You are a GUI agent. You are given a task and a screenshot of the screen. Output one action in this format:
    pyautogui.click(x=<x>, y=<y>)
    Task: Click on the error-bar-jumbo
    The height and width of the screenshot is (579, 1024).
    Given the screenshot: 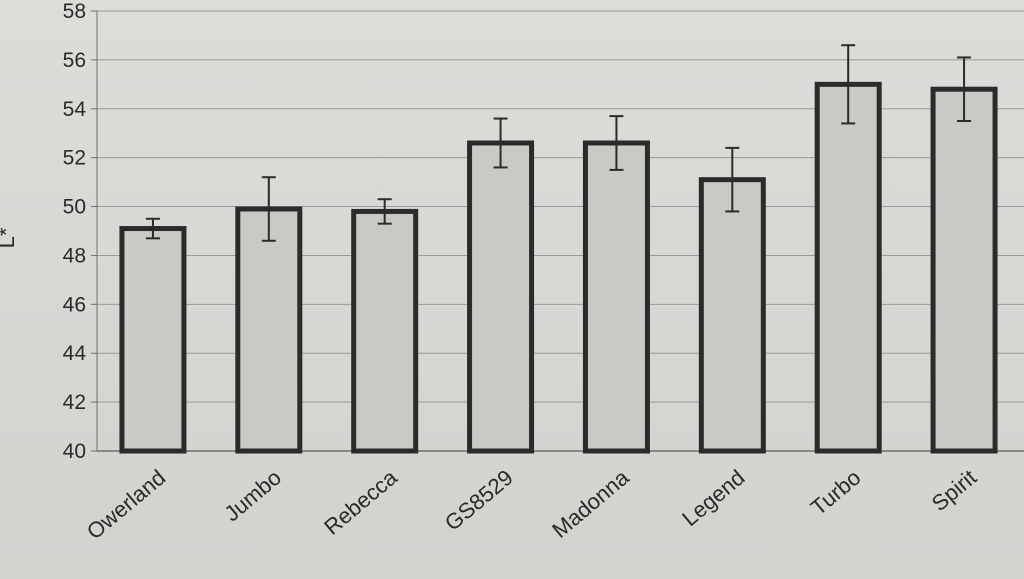 What is the action you would take?
    pyautogui.click(x=268, y=209)
    